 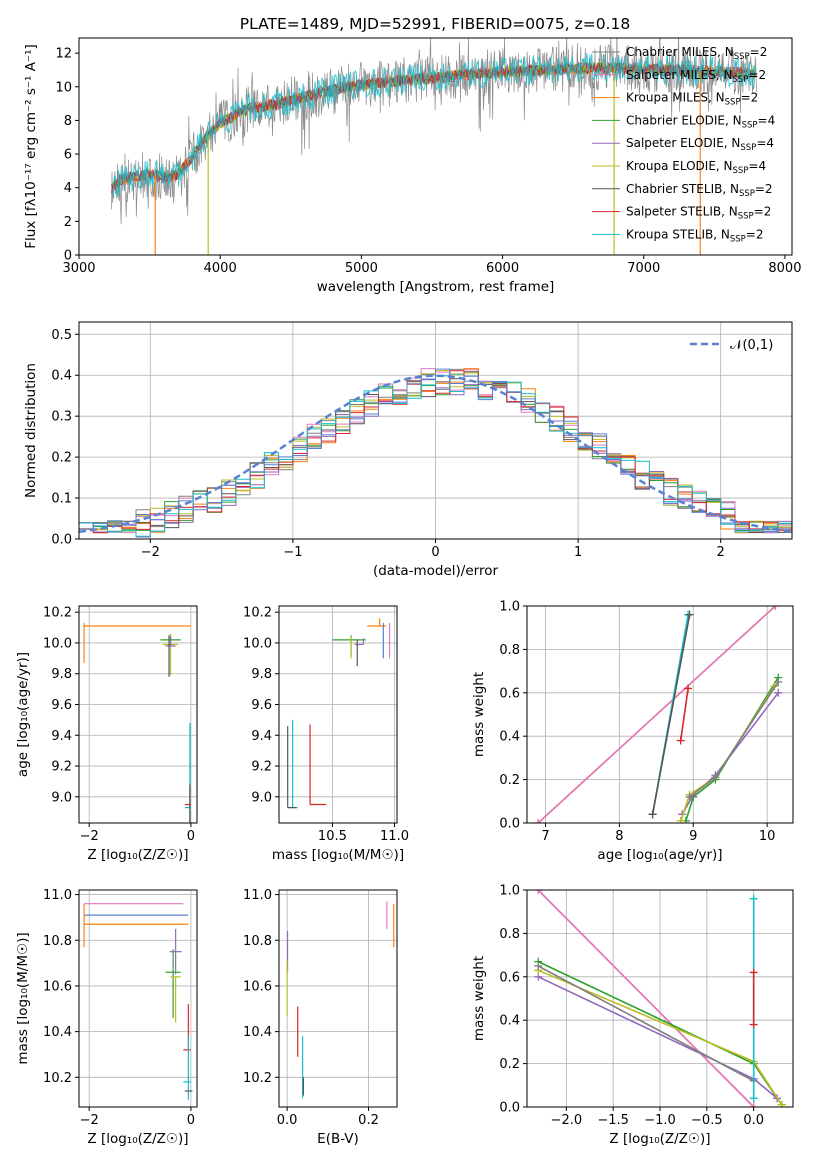 I want to click on x-tick-label: 1, so click(x=578, y=552).